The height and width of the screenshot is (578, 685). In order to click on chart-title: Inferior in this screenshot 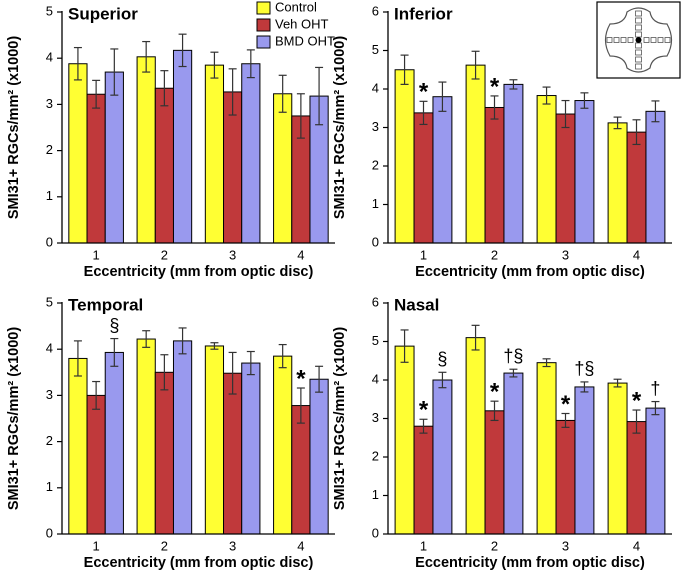, I will do `click(423, 13)`.